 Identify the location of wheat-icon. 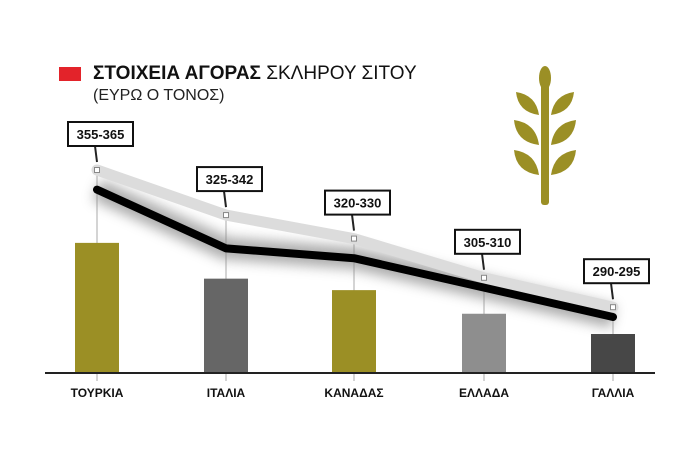
(545, 135).